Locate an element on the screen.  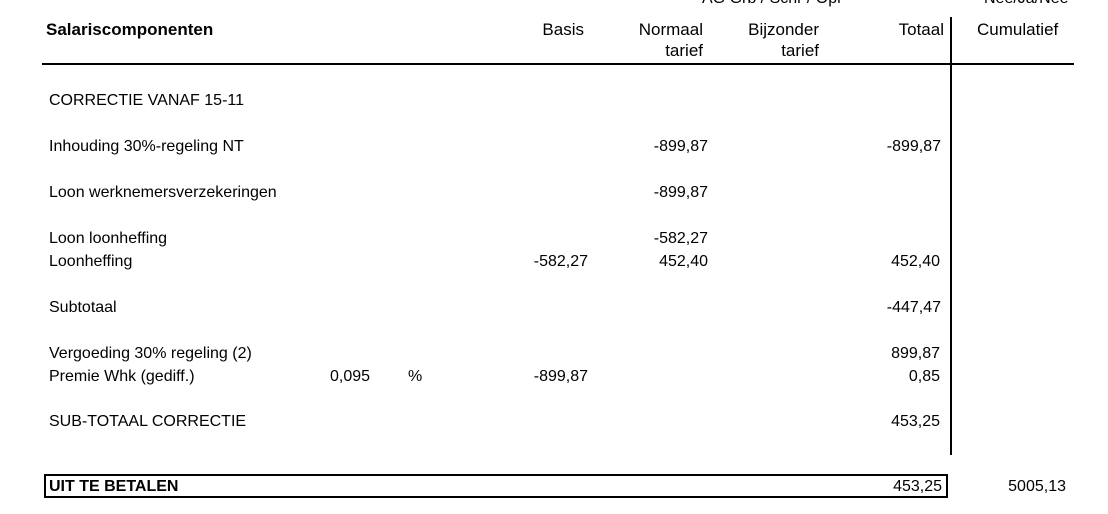
header-normal-rate-line1: Normaal is located at coordinates (670, 29).